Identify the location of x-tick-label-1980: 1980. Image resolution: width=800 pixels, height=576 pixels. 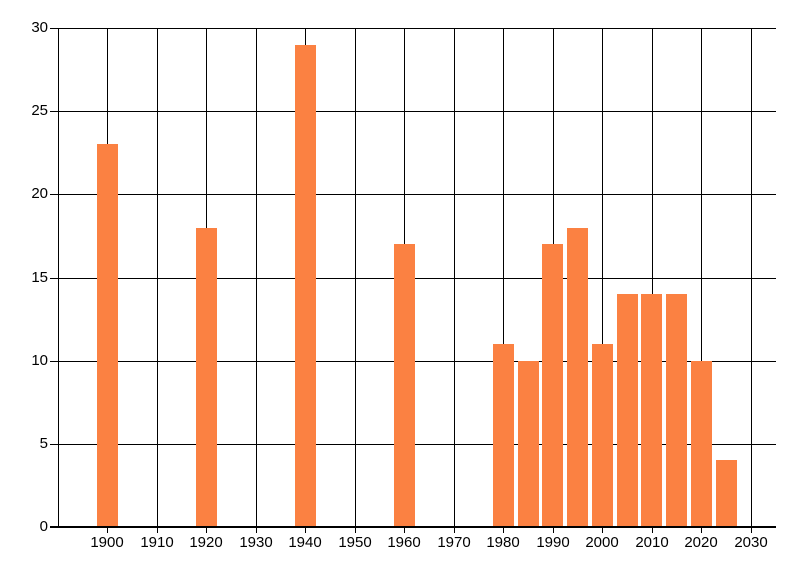
(503, 542).